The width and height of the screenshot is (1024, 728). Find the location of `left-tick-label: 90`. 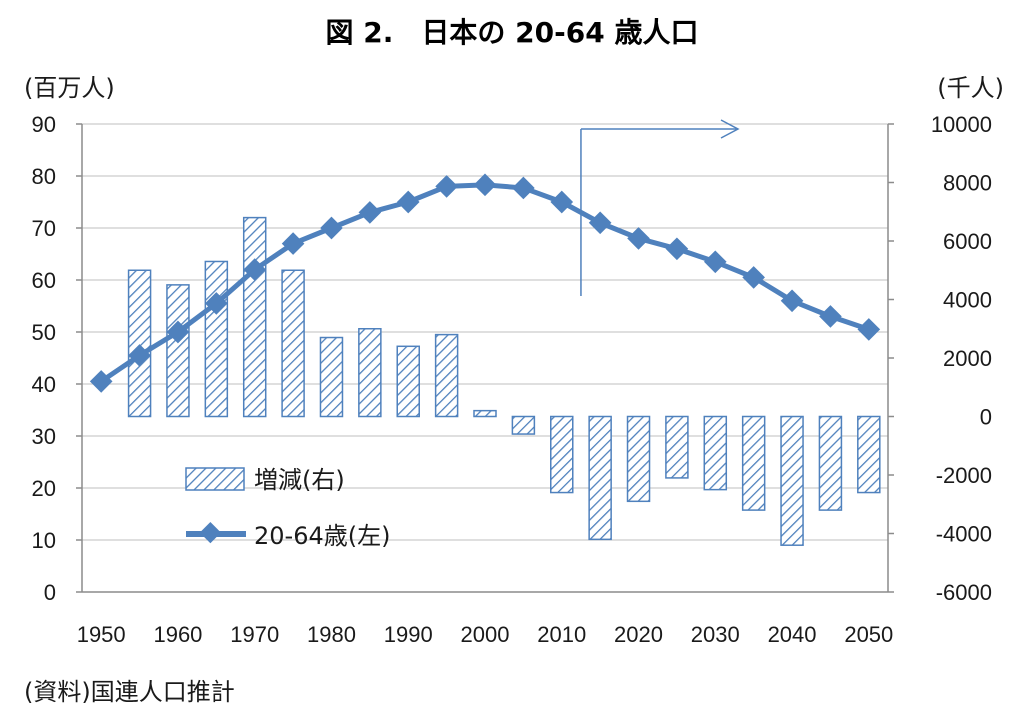

left-tick-label: 90 is located at coordinates (44, 124).